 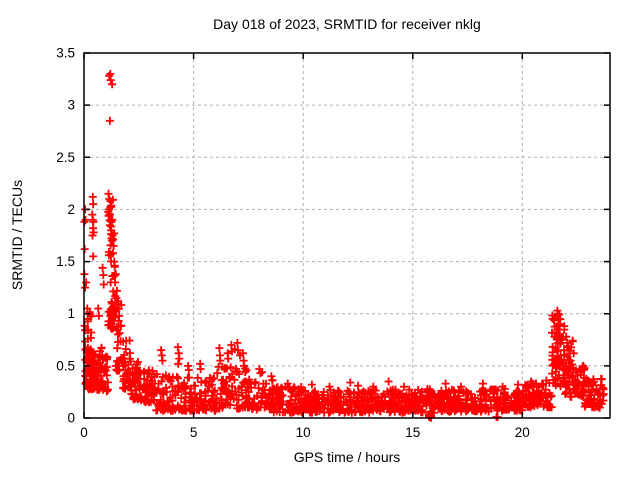 What do you see at coordinates (71, 418) in the screenshot?
I see `y-tick-label: 0` at bounding box center [71, 418].